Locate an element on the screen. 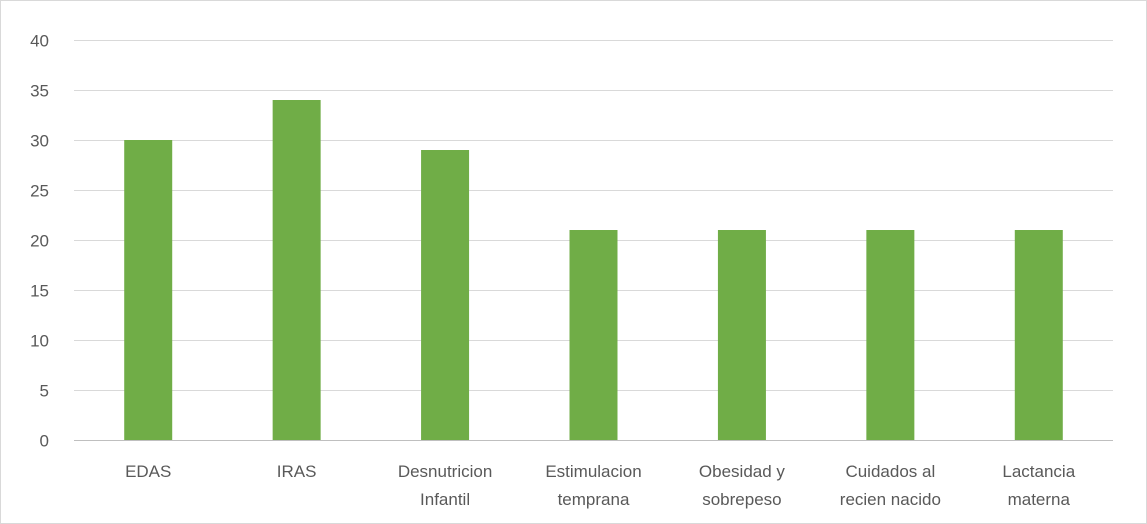  y-tick-label: 5 is located at coordinates (44, 391).